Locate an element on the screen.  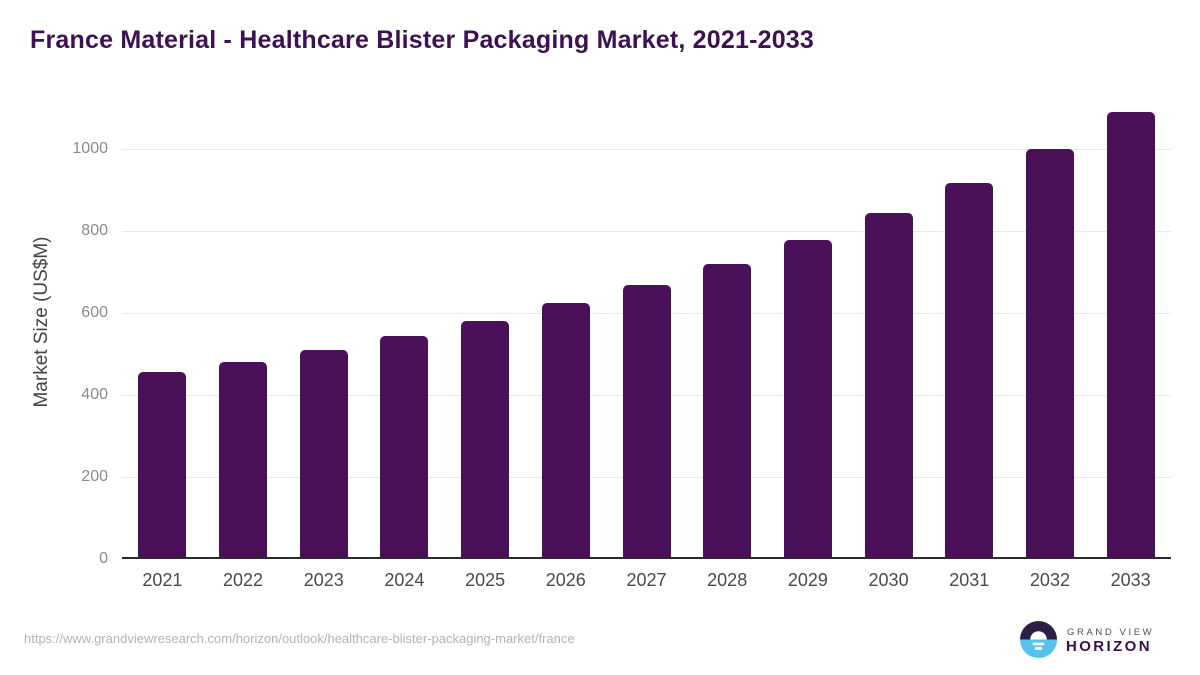
x-tick-label-2021: 2021 is located at coordinates (162, 580).